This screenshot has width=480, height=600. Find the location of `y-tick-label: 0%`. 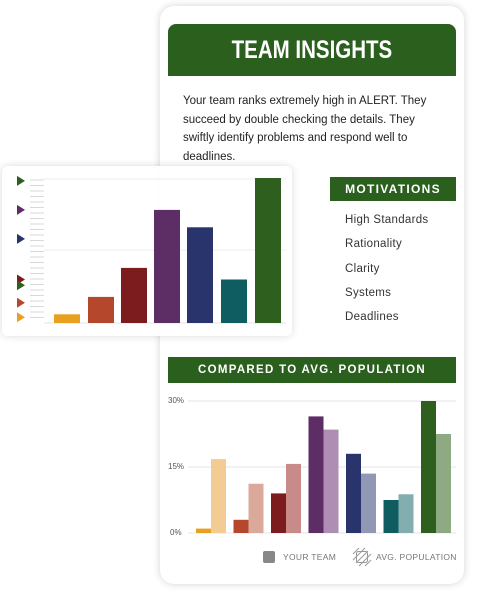

y-tick-label: 0% is located at coordinates (176, 532).